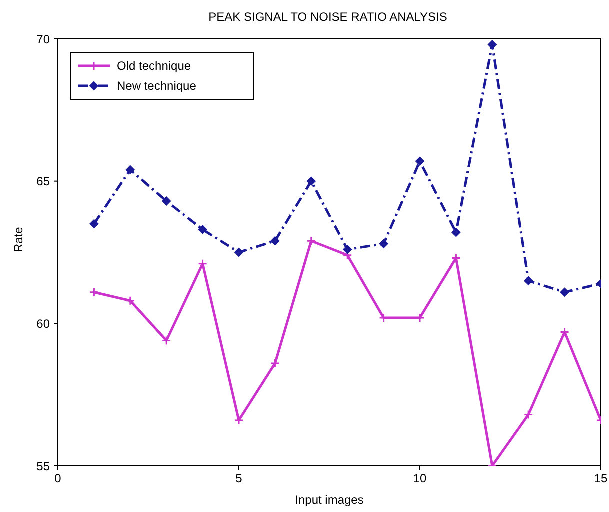  What do you see at coordinates (239, 479) in the screenshot?
I see `x-tick-label: 5` at bounding box center [239, 479].